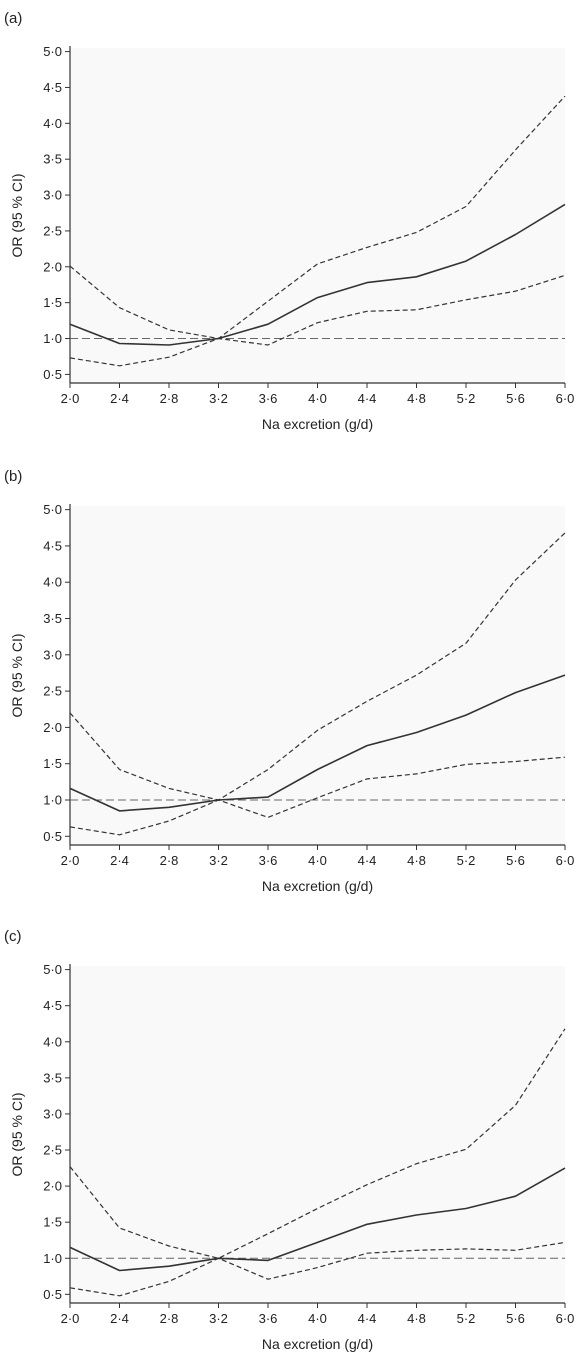 The image size is (580, 1369). Describe the element at coordinates (317, 743) in the screenshot. I see `panel-1-estimate-line` at that location.